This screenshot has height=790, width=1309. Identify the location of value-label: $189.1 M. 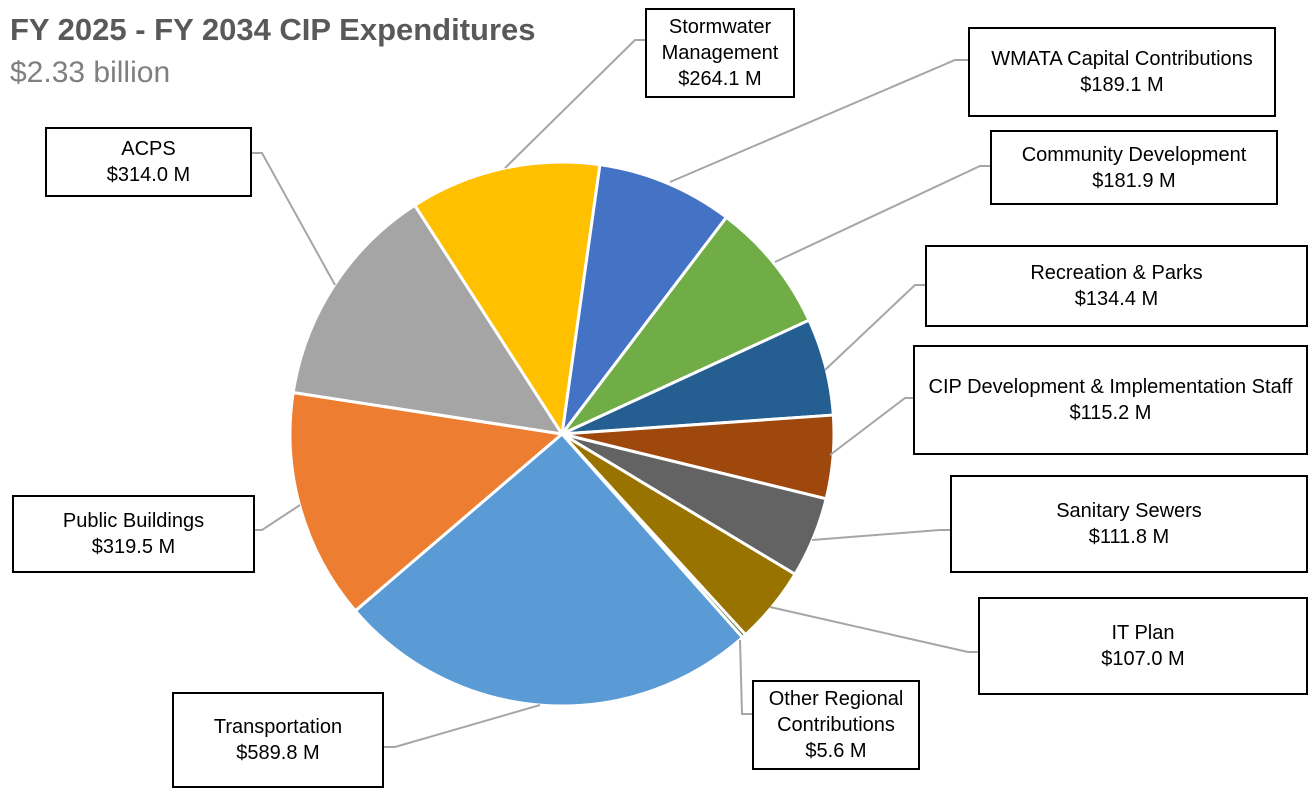
(1122, 85).